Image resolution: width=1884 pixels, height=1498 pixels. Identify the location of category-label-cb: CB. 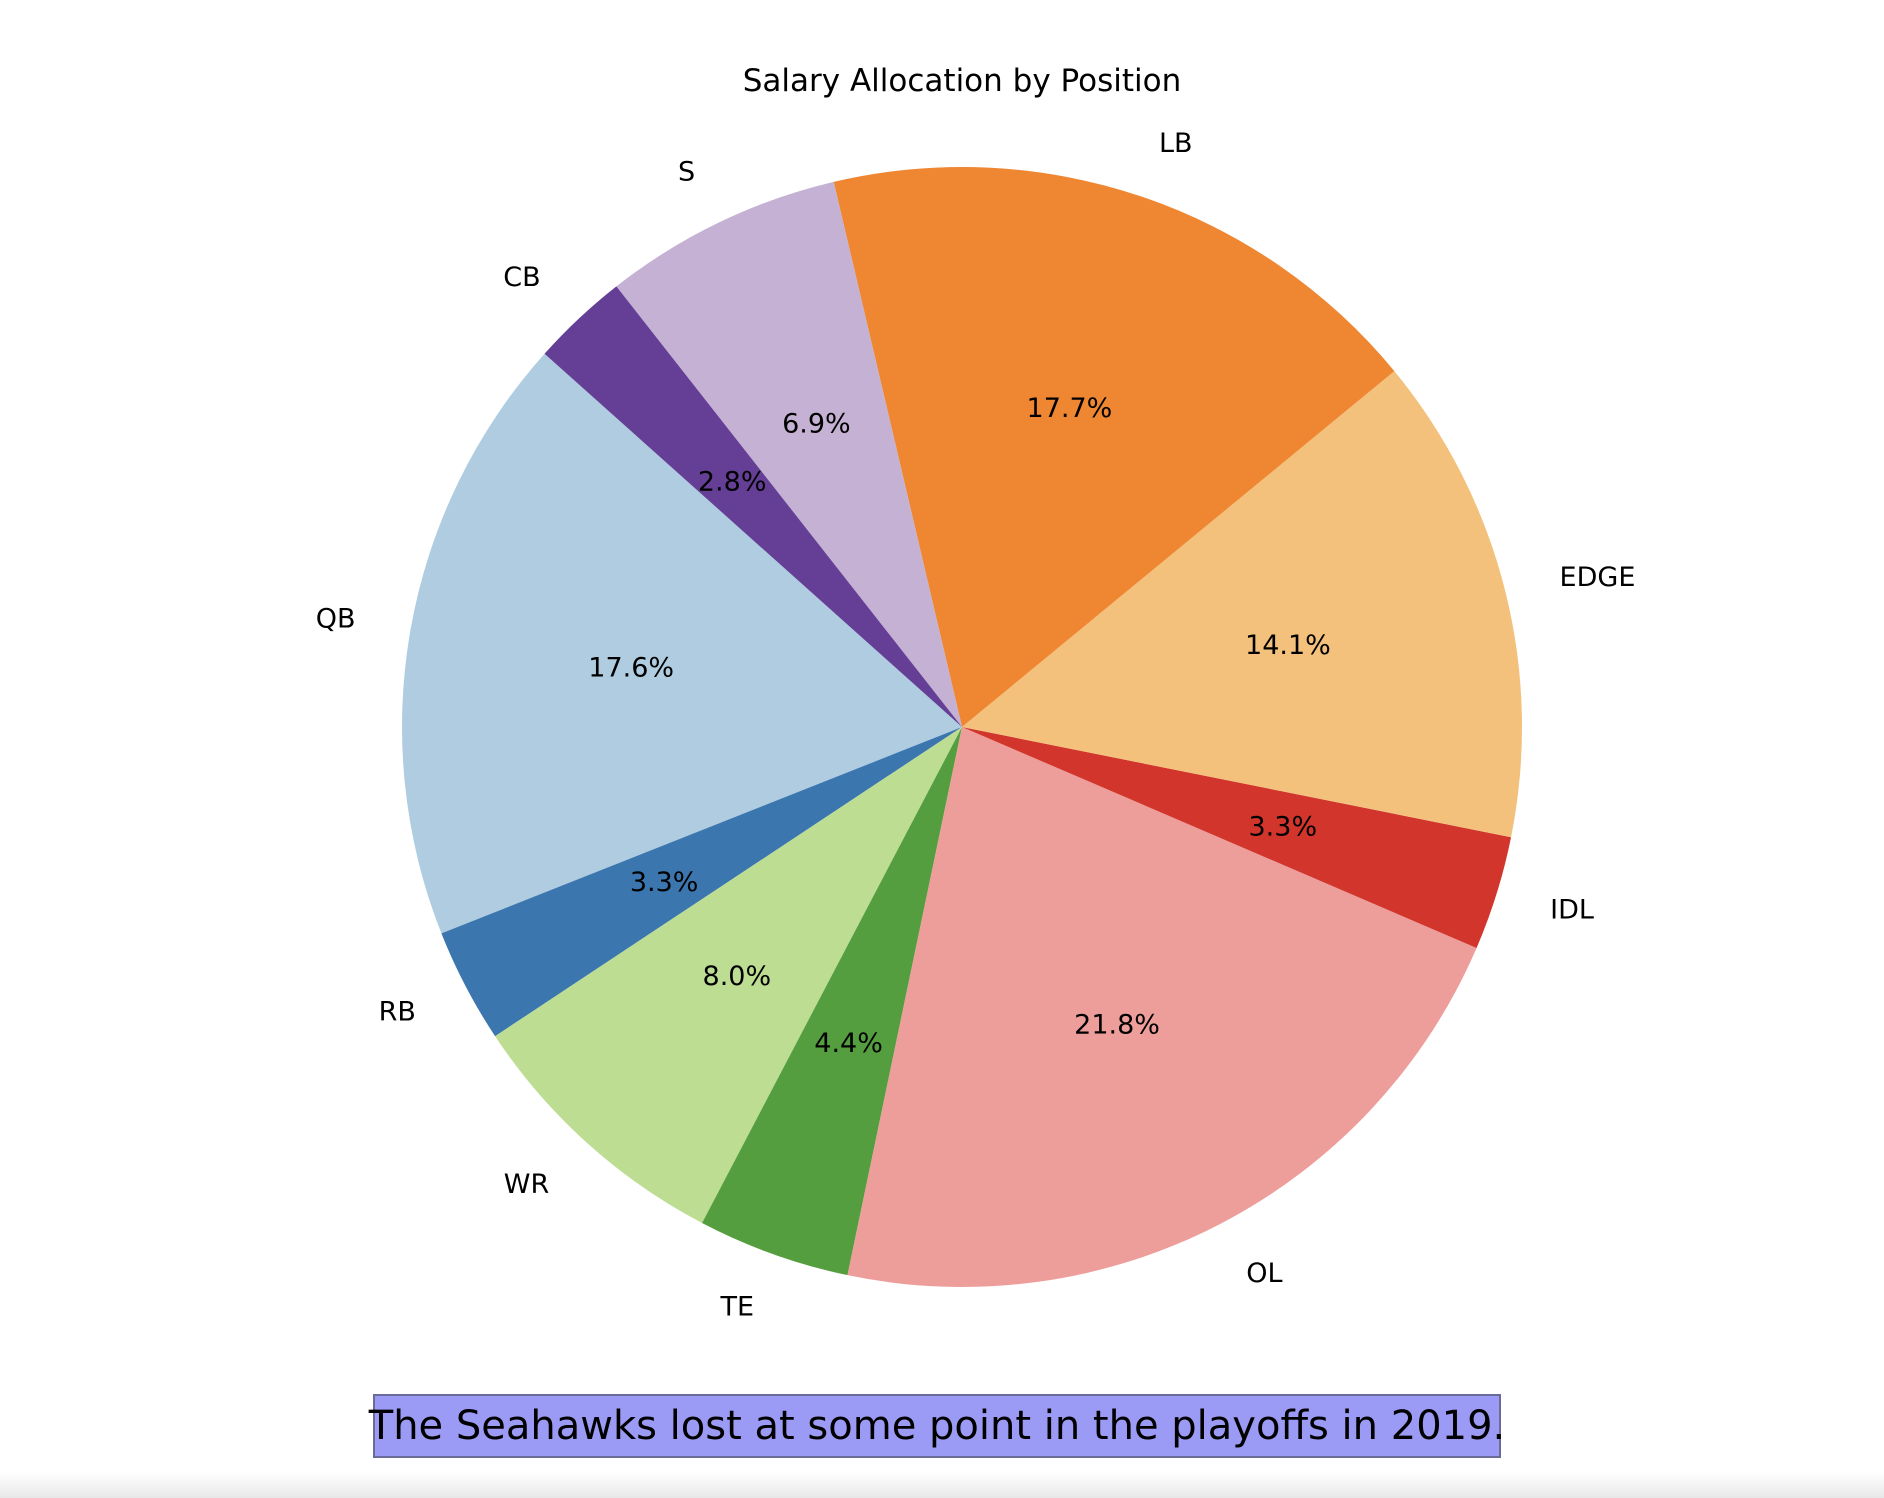
(521, 277).